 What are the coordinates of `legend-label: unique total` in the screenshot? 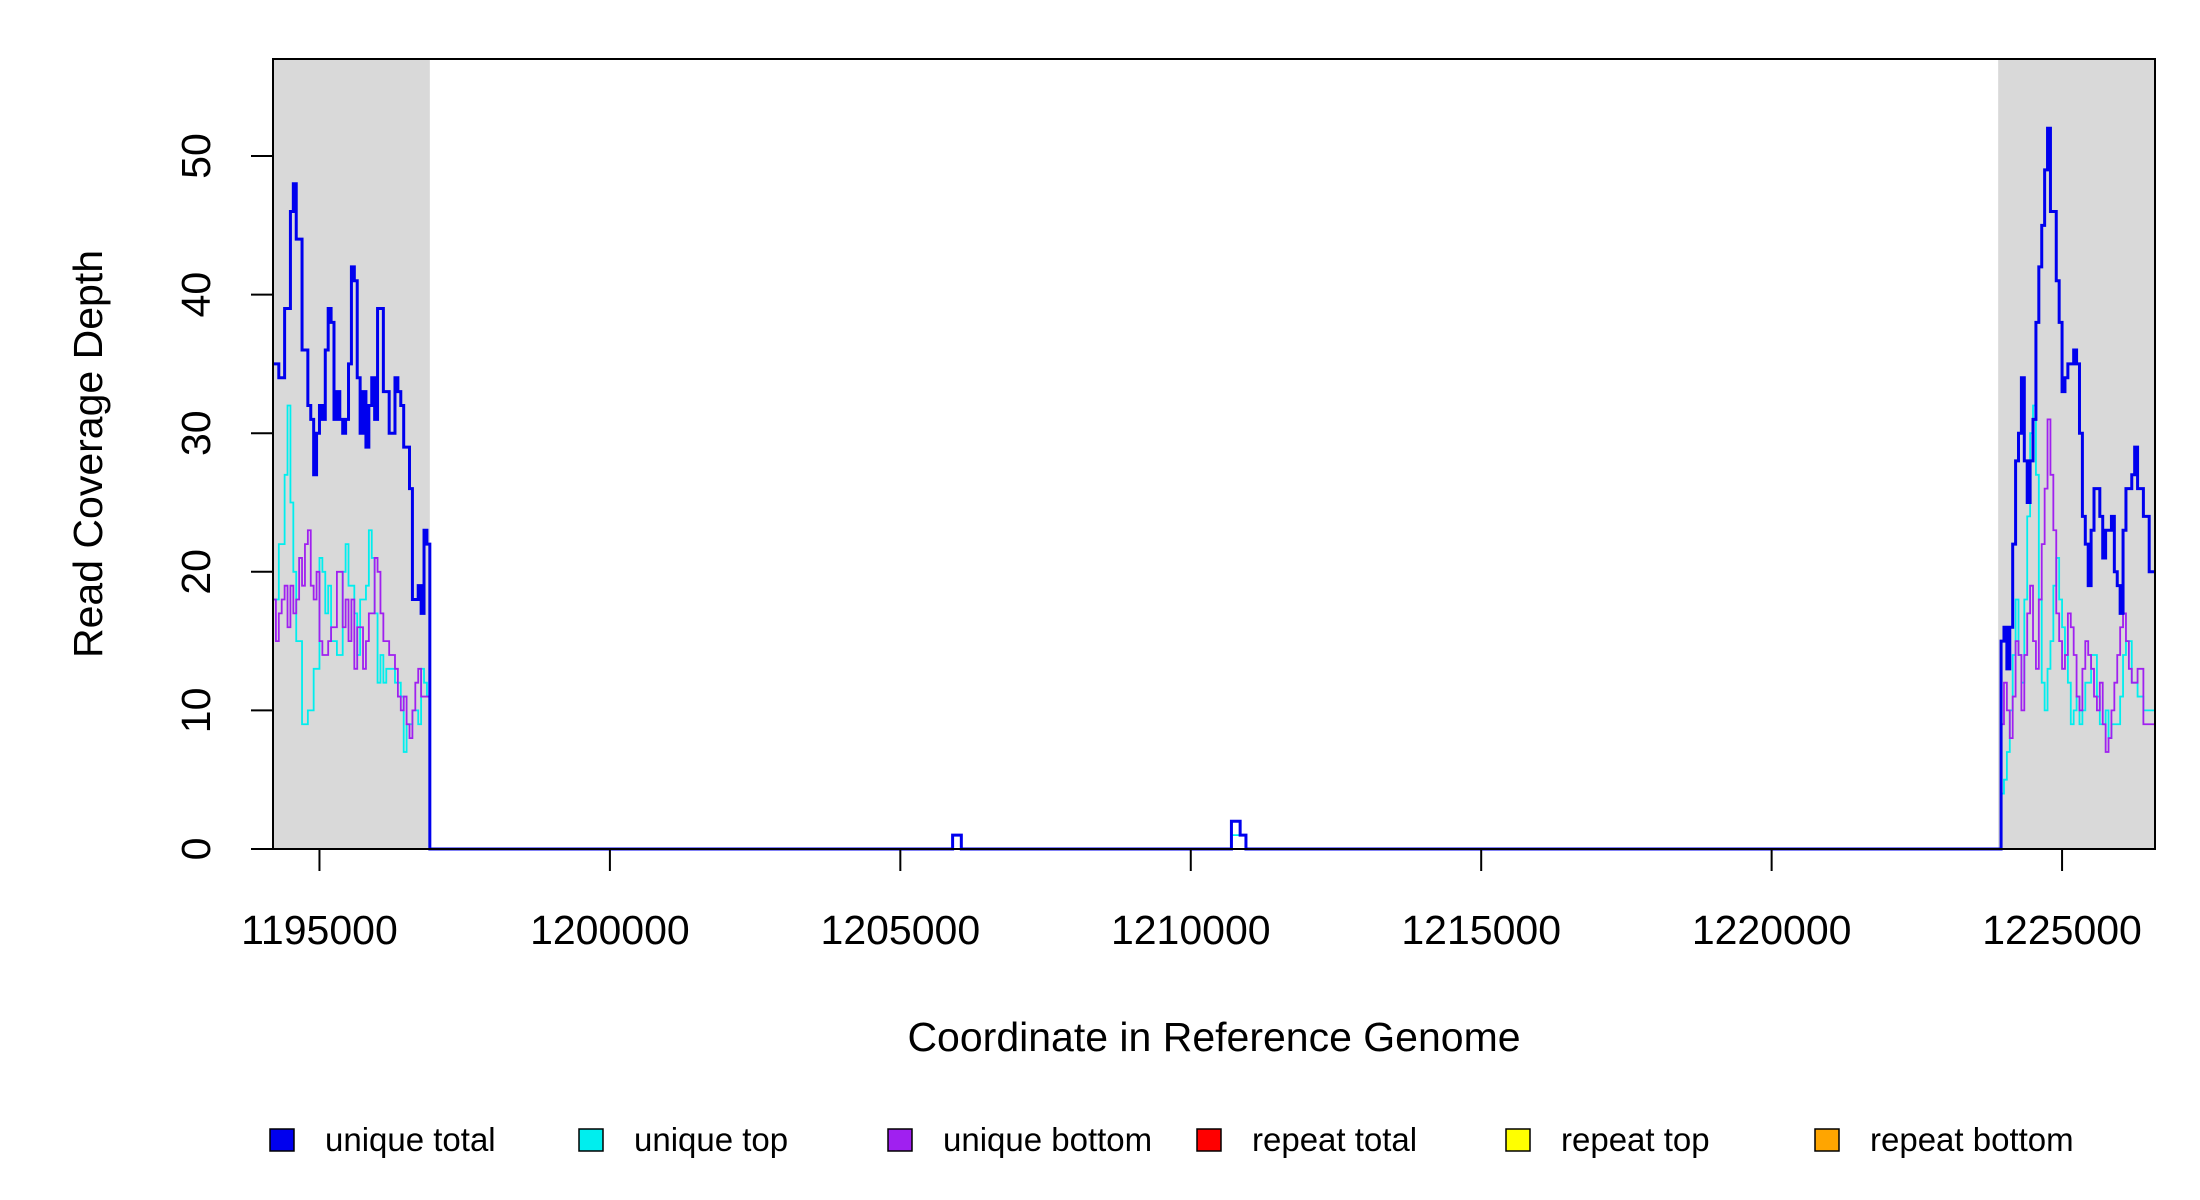 It's located at (410, 1139).